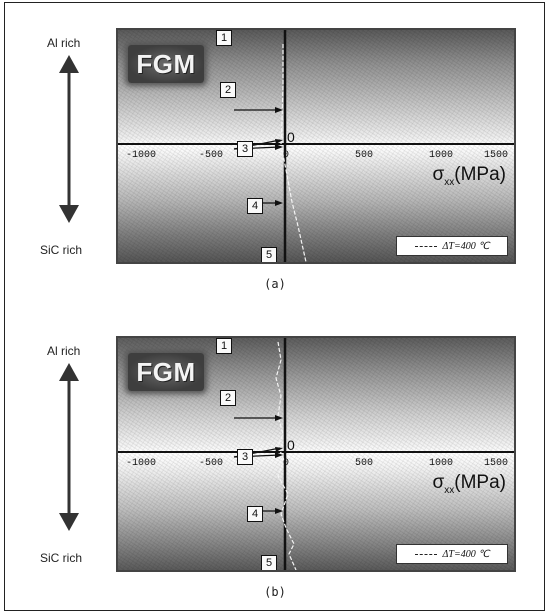 This screenshot has width=550, height=615. Describe the element at coordinates (275, 284) in the screenshot. I see `caption-a: (a)` at that location.